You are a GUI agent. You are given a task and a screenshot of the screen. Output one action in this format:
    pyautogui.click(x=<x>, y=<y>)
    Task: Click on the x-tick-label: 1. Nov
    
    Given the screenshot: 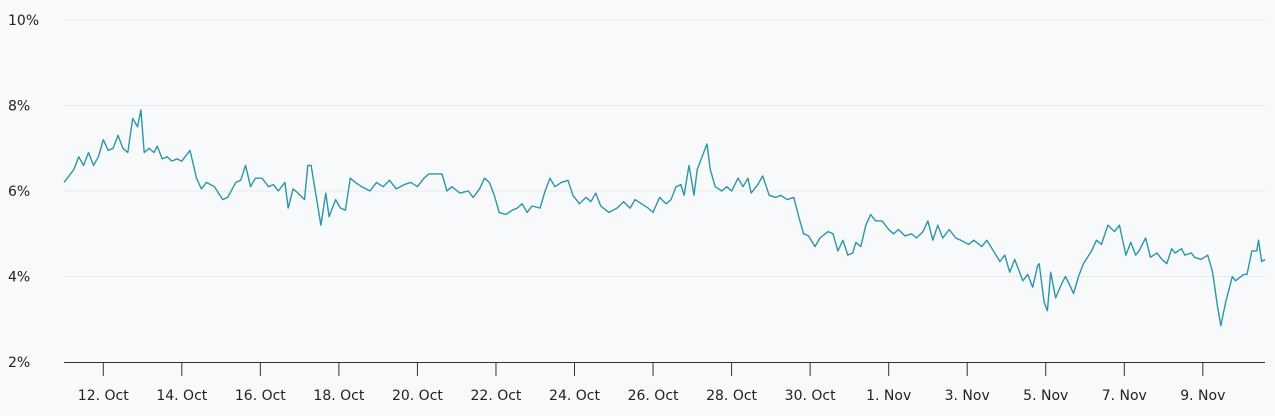 What is the action you would take?
    pyautogui.click(x=888, y=396)
    